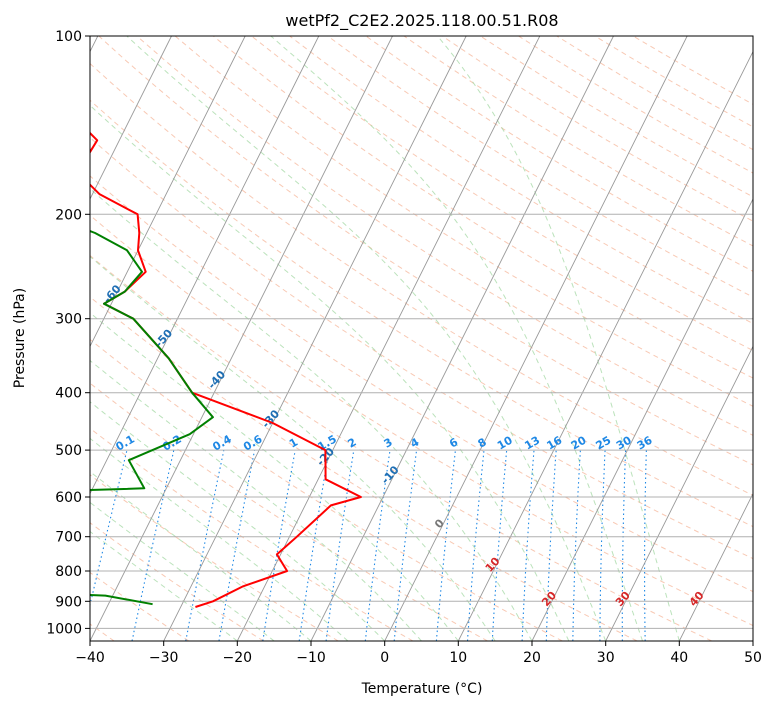 This screenshot has height=708, width=775. Describe the element at coordinates (384, 658) in the screenshot. I see `x-tick-label: 0` at that location.